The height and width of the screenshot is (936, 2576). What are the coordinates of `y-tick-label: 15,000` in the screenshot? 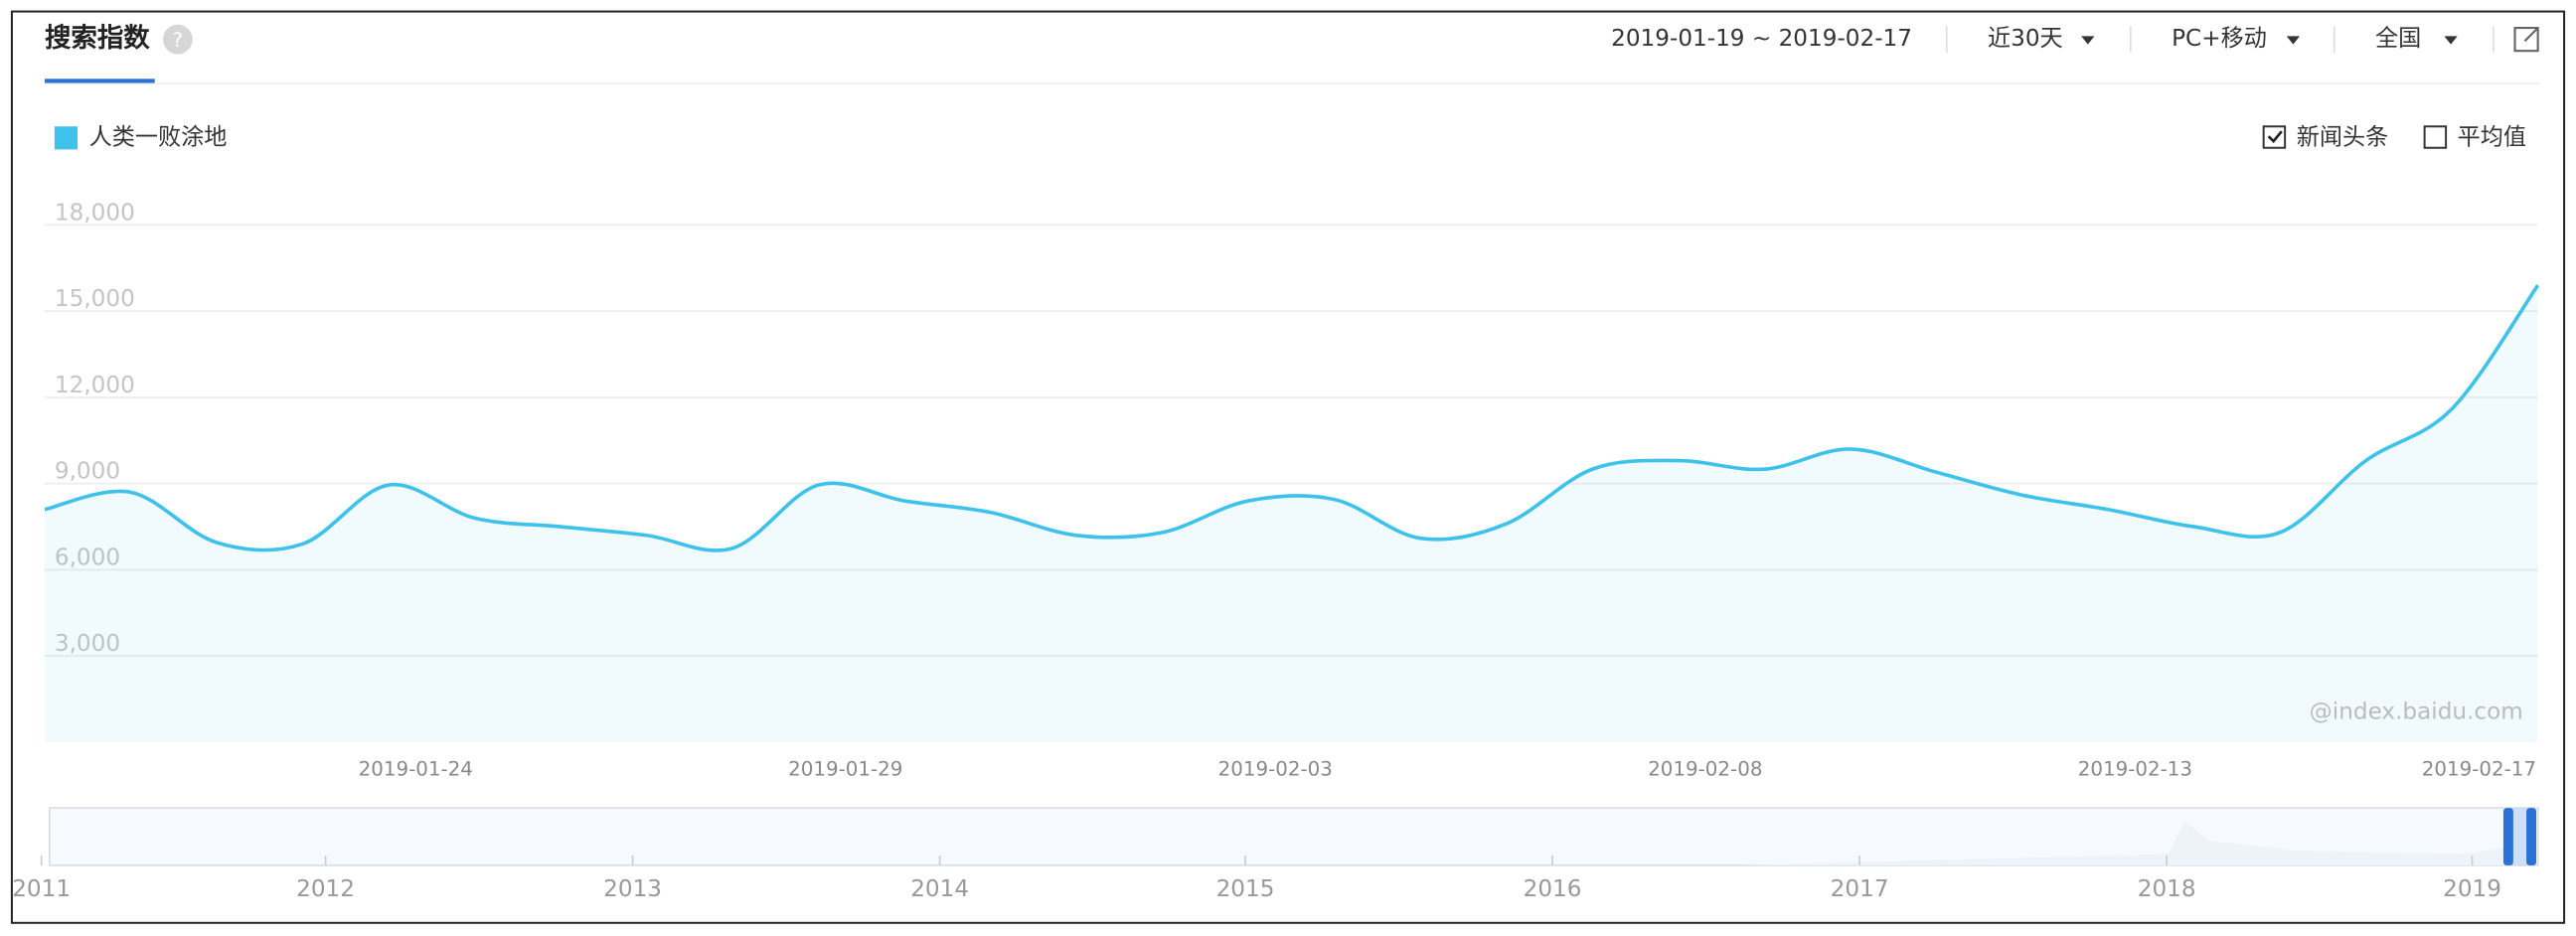 It's located at (95, 299).